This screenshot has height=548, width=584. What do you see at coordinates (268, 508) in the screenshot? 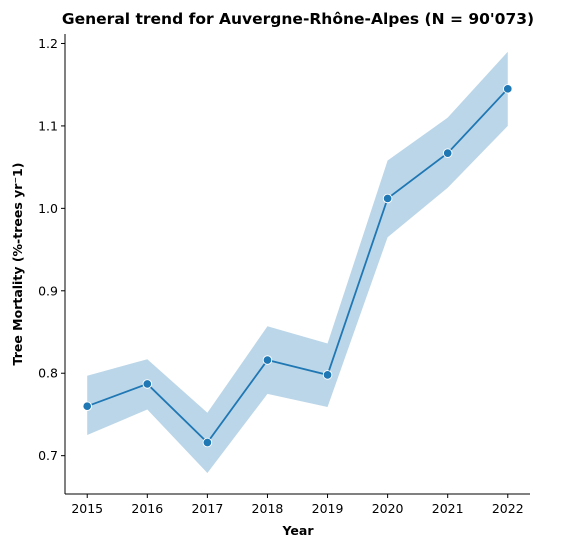
I see `x-tick-label: 2018` at bounding box center [268, 508].